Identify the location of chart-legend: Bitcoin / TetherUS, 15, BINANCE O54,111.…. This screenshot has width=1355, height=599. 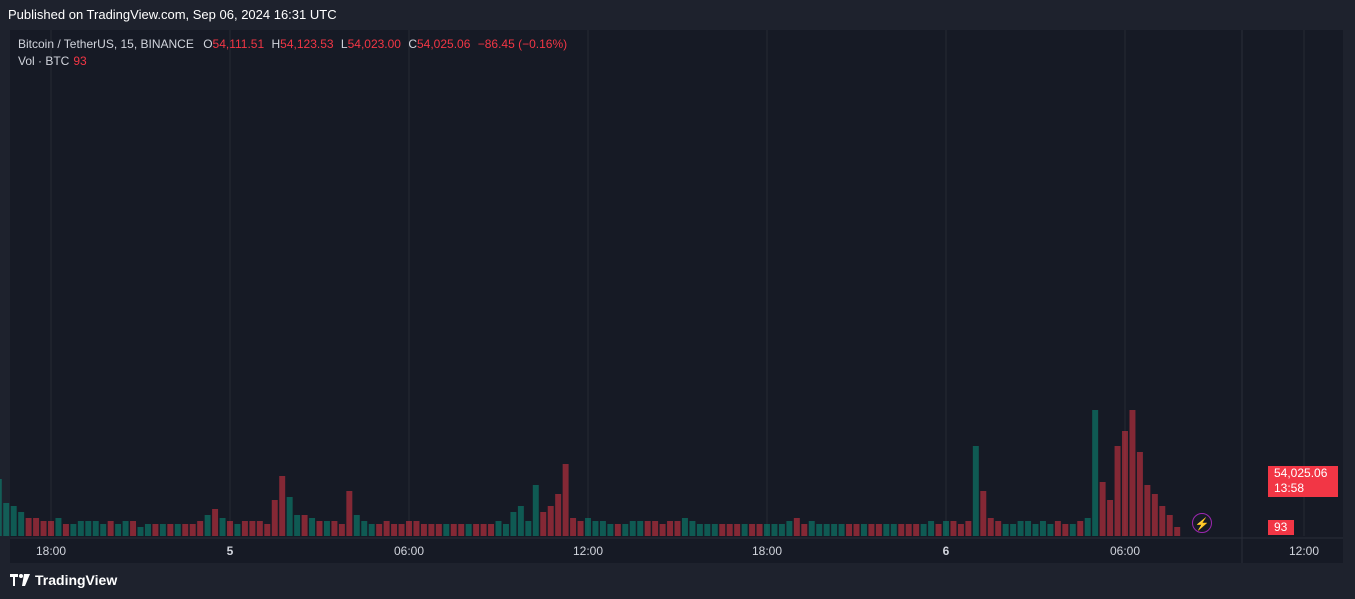
(292, 53).